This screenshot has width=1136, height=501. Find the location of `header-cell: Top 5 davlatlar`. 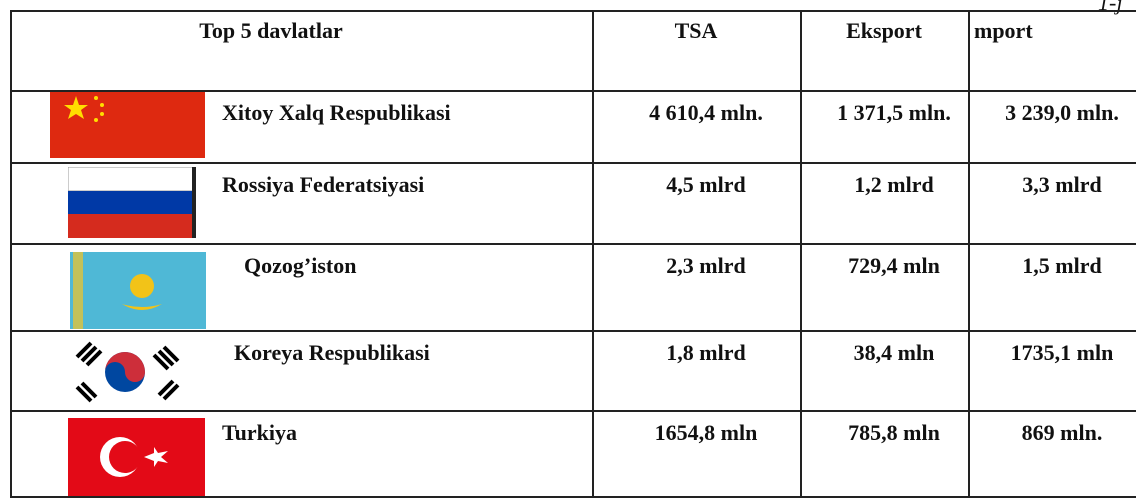

header-cell: Top 5 davlatlar is located at coordinates (271, 30).